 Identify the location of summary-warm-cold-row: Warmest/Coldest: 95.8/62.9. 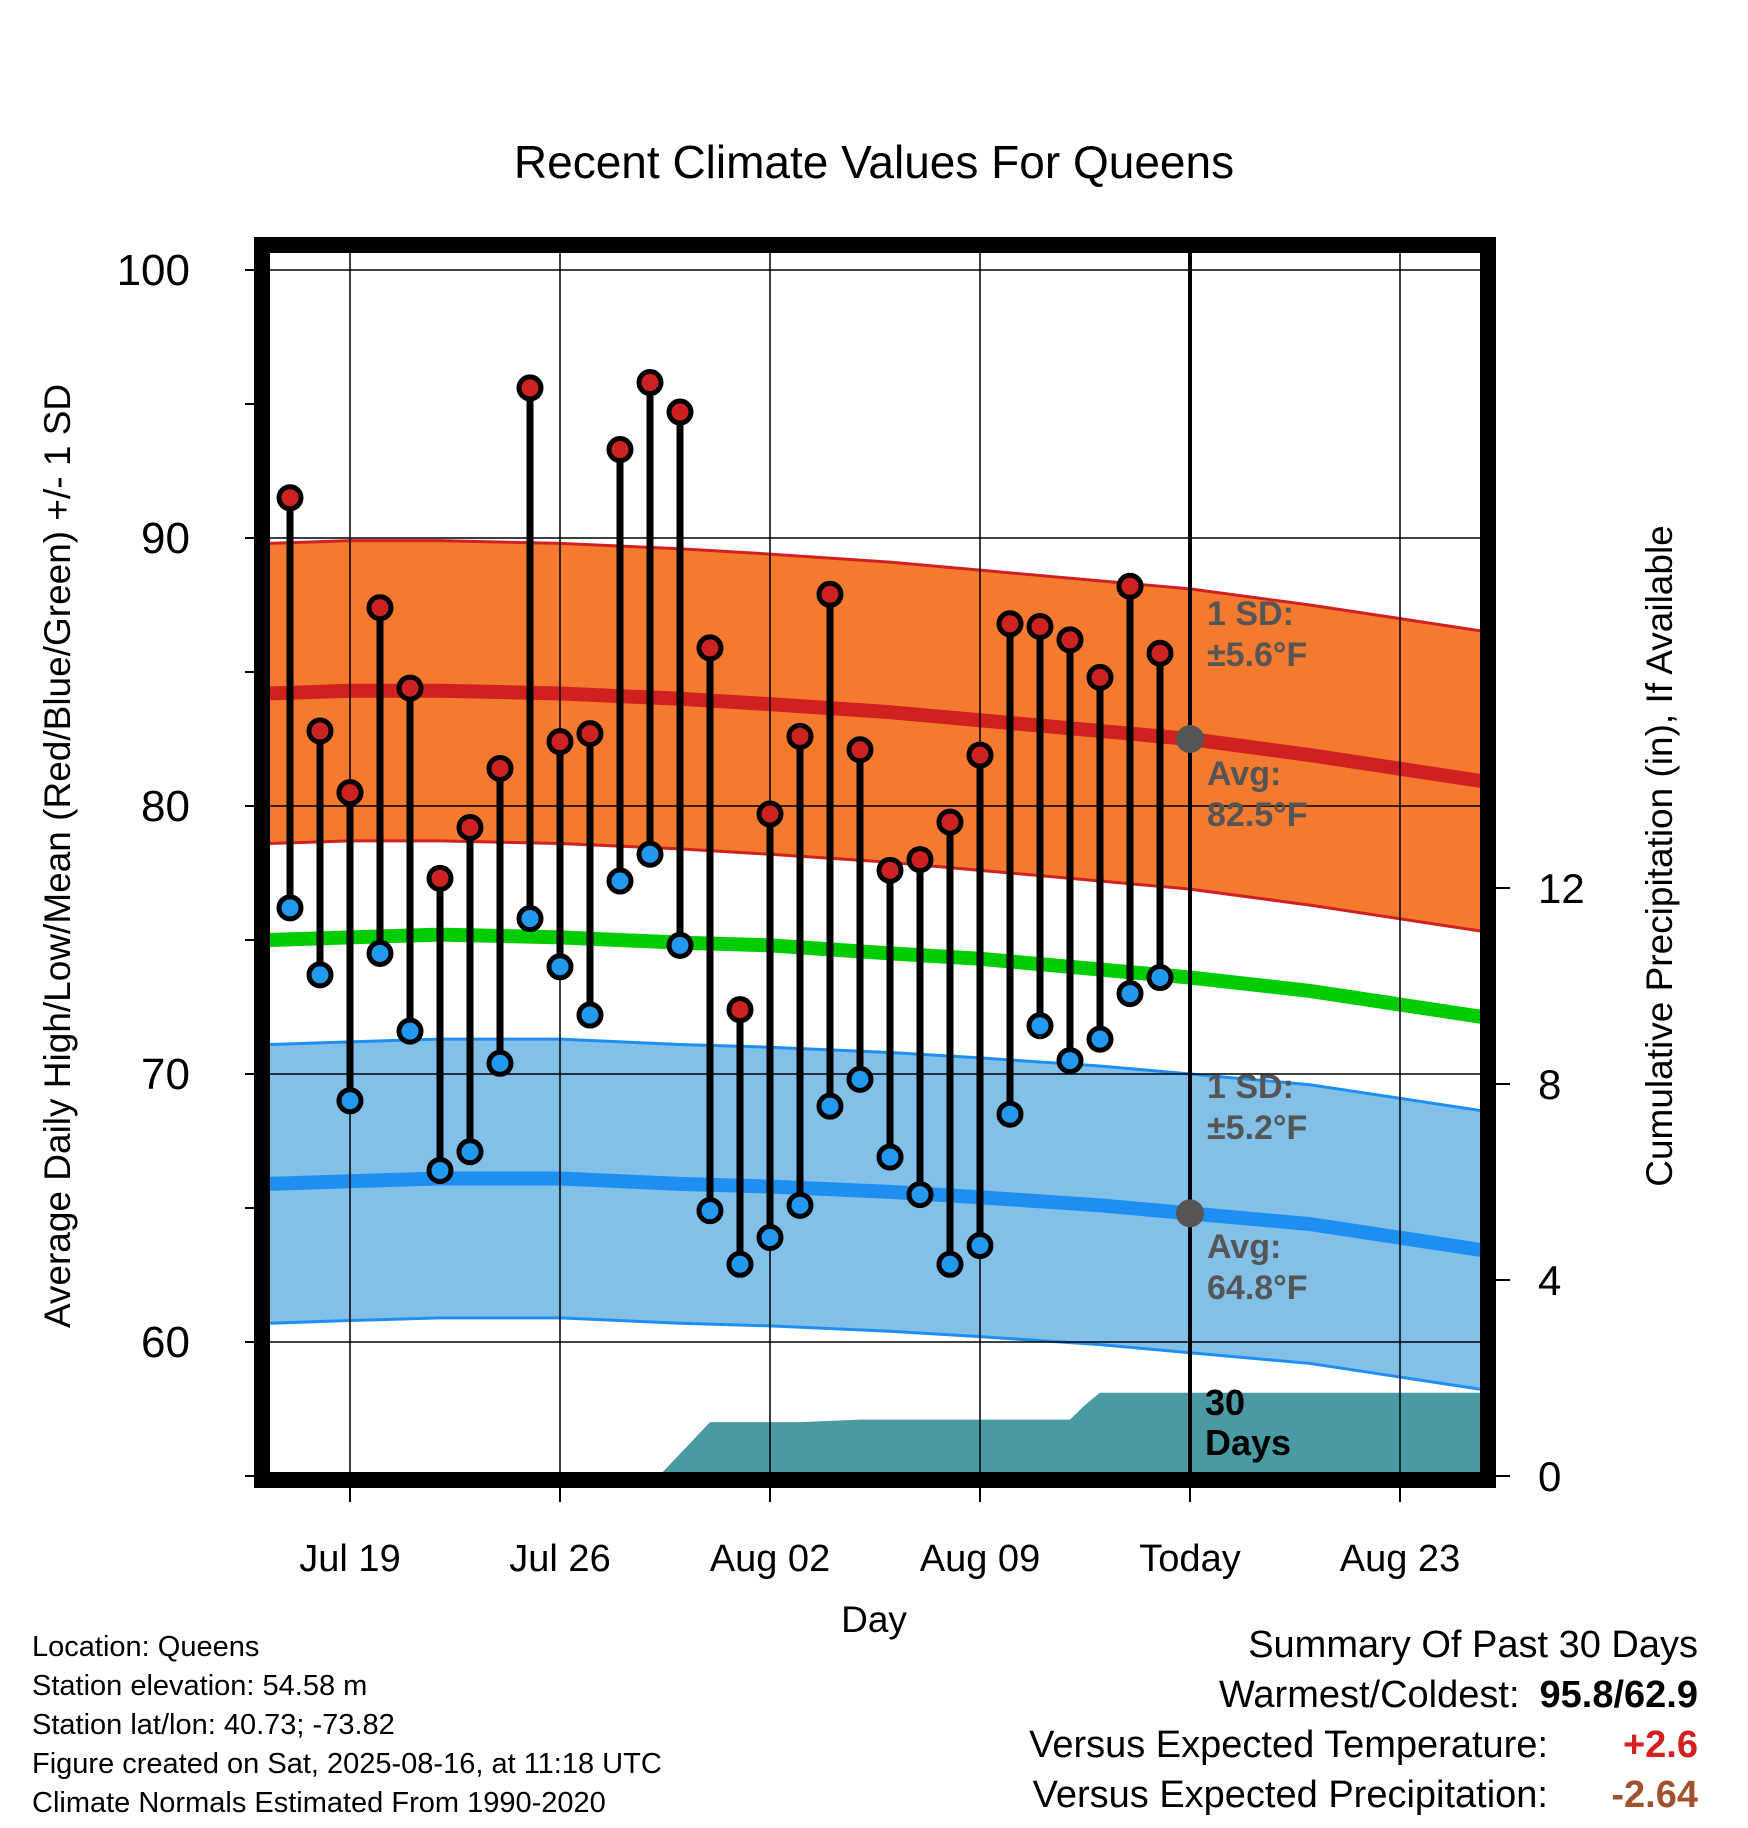
(1363, 1695).